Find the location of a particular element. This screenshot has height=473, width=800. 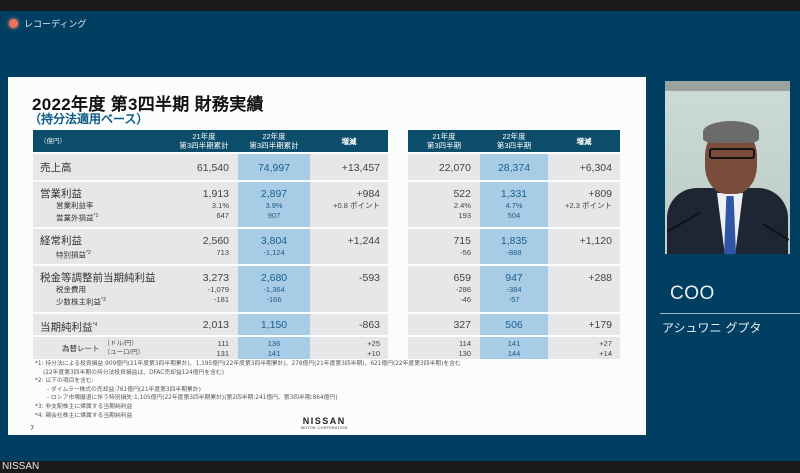

cell-value: 1,913 is located at coordinates (215, 194).